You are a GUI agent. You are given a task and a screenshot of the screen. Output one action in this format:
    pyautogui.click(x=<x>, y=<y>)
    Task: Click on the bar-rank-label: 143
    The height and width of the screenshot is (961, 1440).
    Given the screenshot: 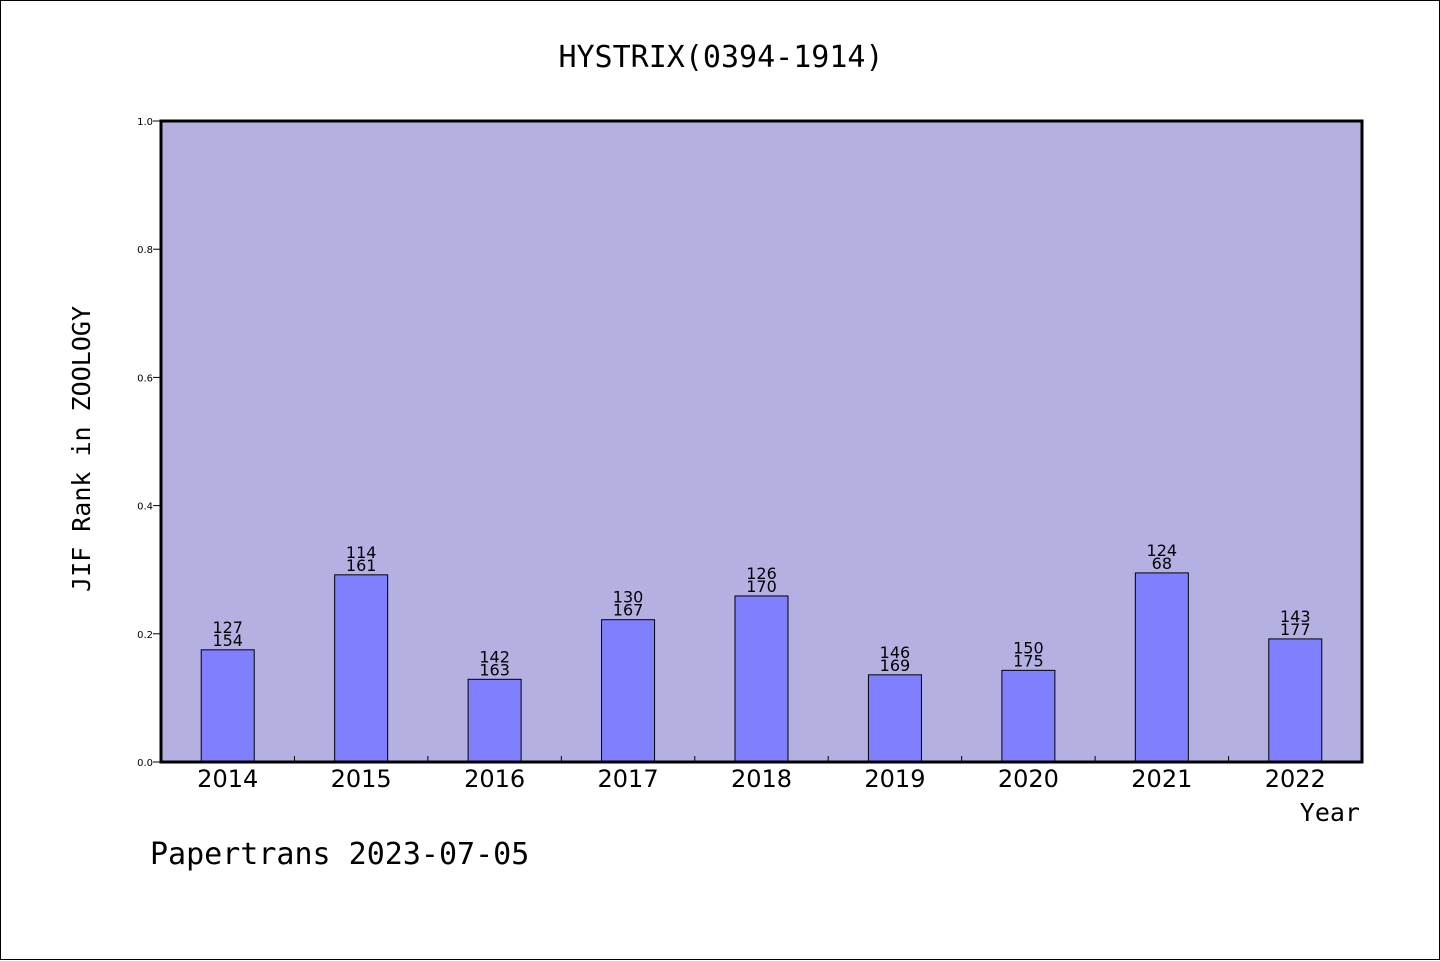 What is the action you would take?
    pyautogui.click(x=1295, y=616)
    